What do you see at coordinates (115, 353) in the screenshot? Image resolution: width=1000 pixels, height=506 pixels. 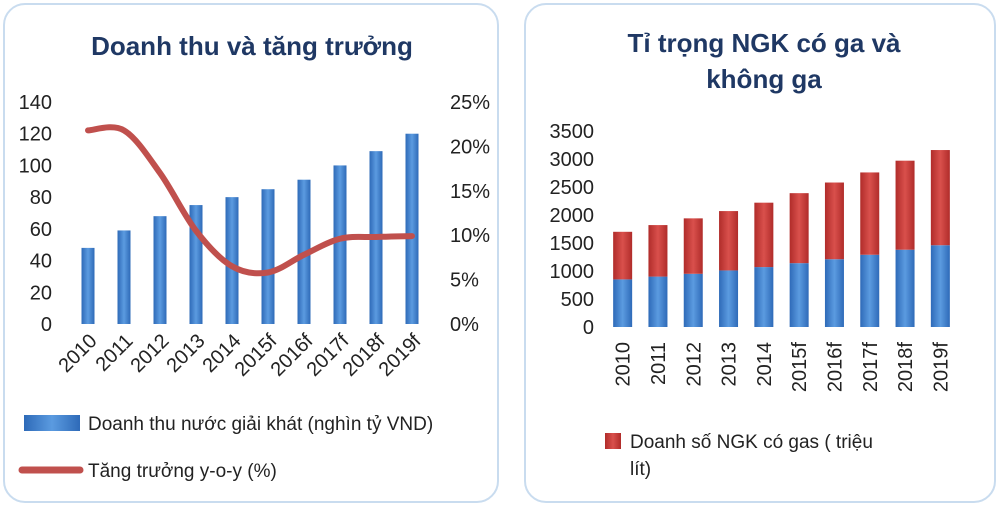 I see `left-x-tick: 2011` at bounding box center [115, 353].